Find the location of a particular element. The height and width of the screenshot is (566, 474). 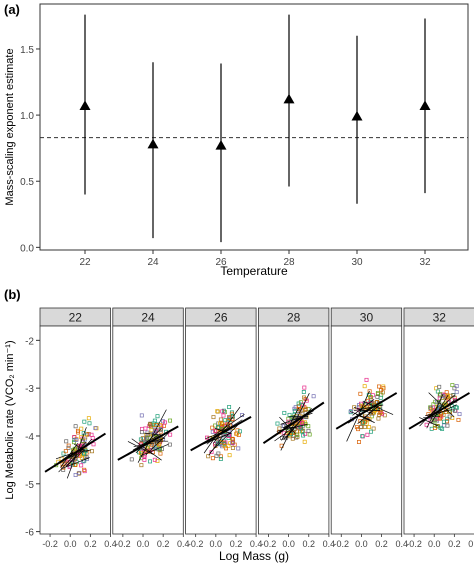

facet-26: 26 -0.2 0.0 0.2 0.4 is located at coordinates (224, 428).